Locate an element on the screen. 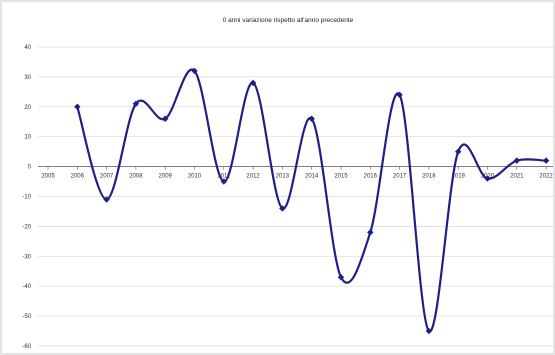 This screenshot has width=555, height=355. x-tick-label: 2021 is located at coordinates (517, 177).